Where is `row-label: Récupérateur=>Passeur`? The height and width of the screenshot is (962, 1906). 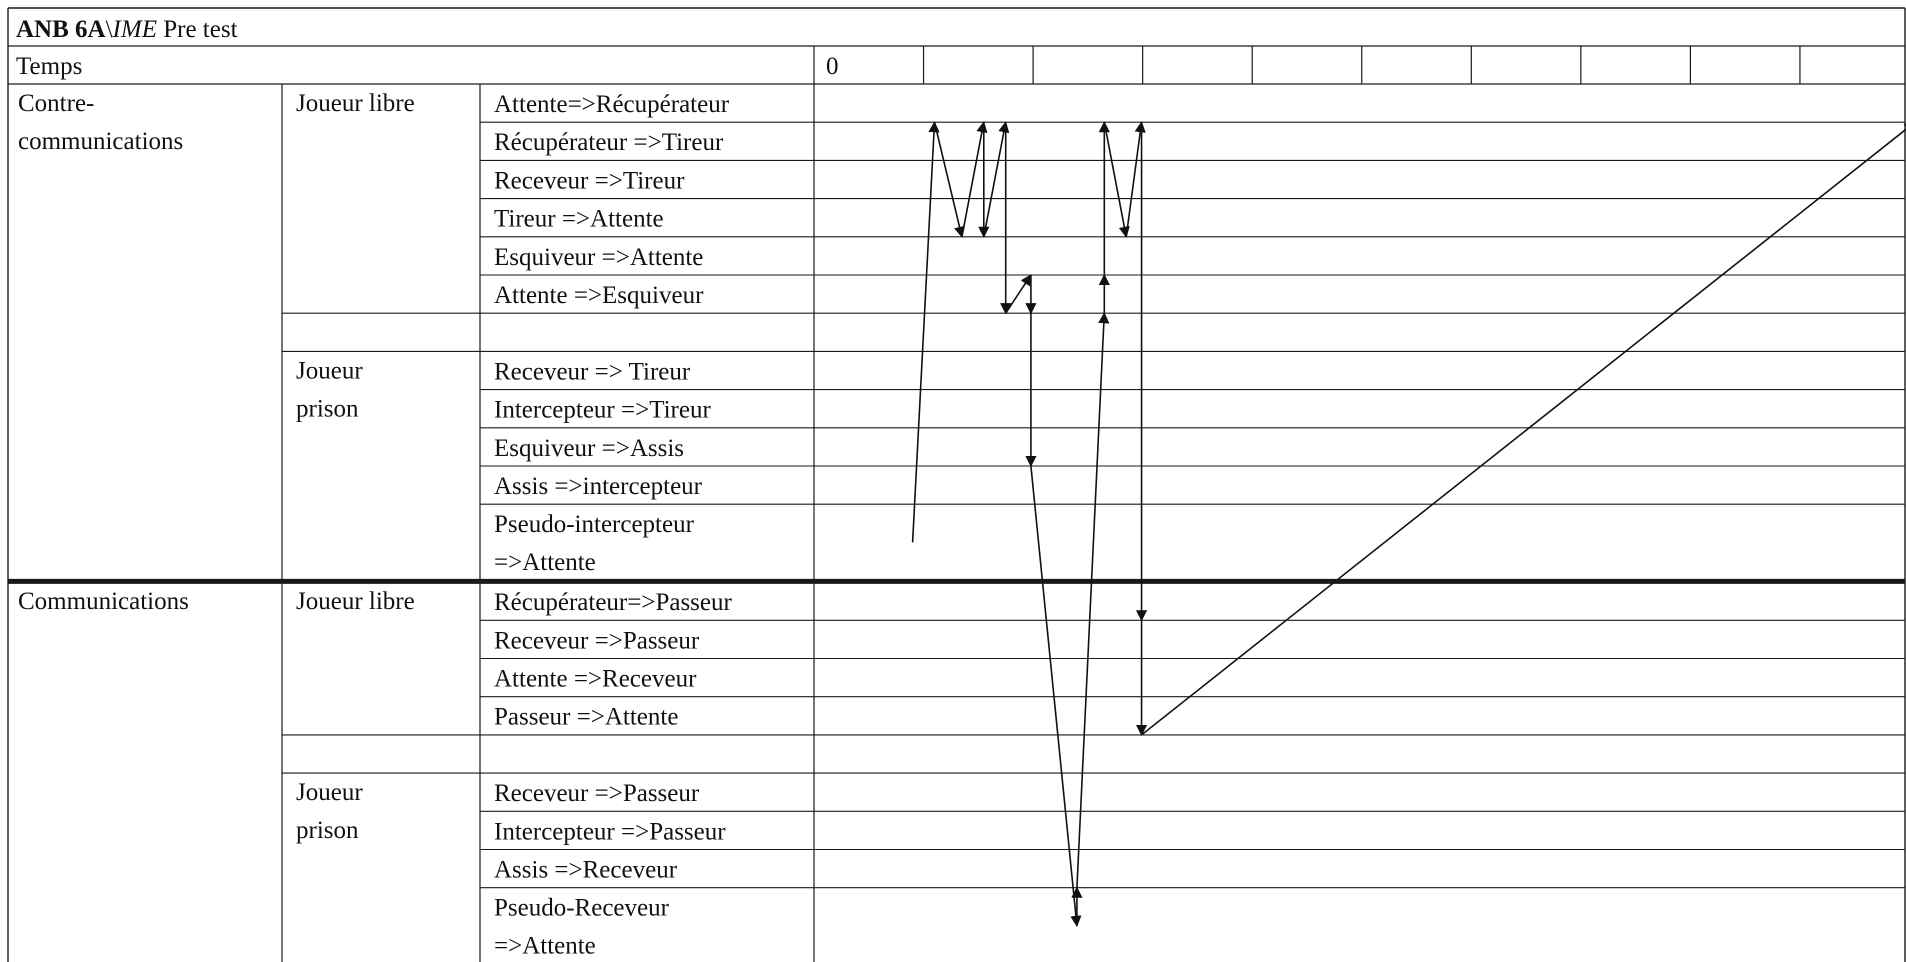 row-label: Récupérateur=>Passeur is located at coordinates (613, 602).